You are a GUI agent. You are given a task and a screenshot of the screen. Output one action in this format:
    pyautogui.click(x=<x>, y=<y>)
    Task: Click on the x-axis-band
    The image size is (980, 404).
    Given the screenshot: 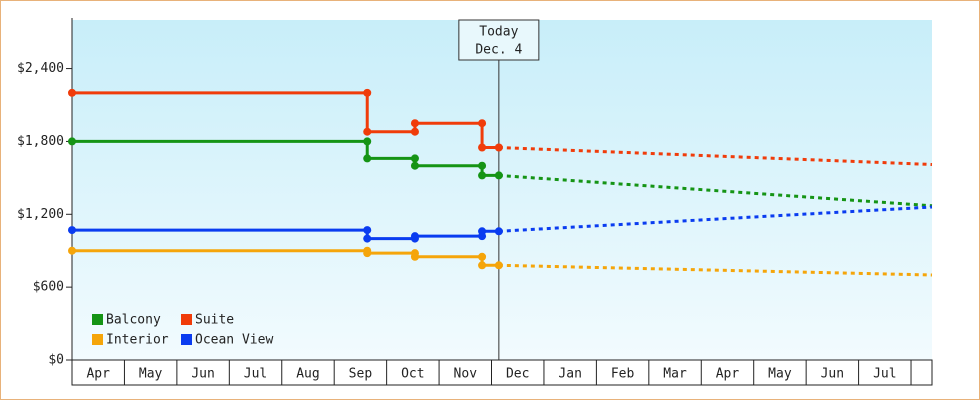 What is the action you would take?
    pyautogui.click(x=502, y=372)
    